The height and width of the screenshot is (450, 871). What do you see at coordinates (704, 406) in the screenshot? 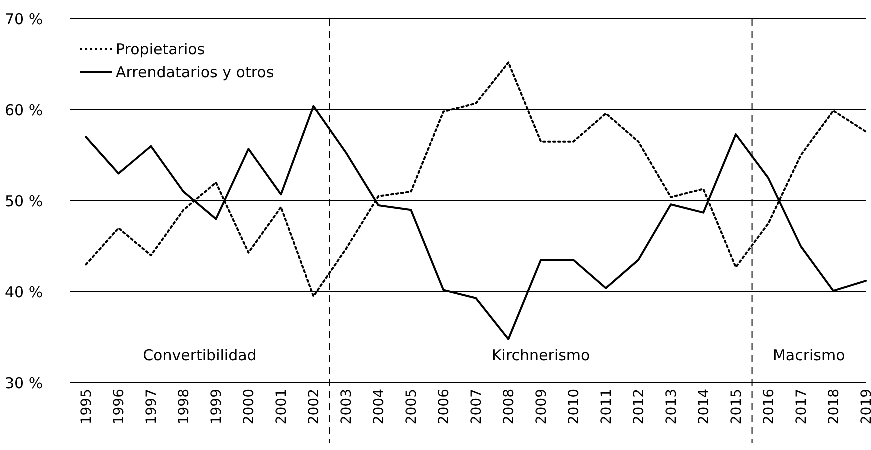
I see `x-tick-label: 2014` at bounding box center [704, 406].